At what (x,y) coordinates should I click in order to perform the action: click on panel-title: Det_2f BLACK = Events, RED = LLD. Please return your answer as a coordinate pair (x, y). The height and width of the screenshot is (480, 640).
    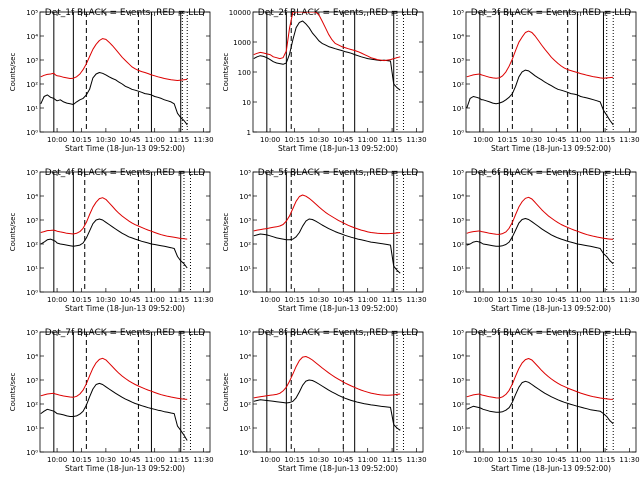
    Looking at the image, I should click on (338, 13).